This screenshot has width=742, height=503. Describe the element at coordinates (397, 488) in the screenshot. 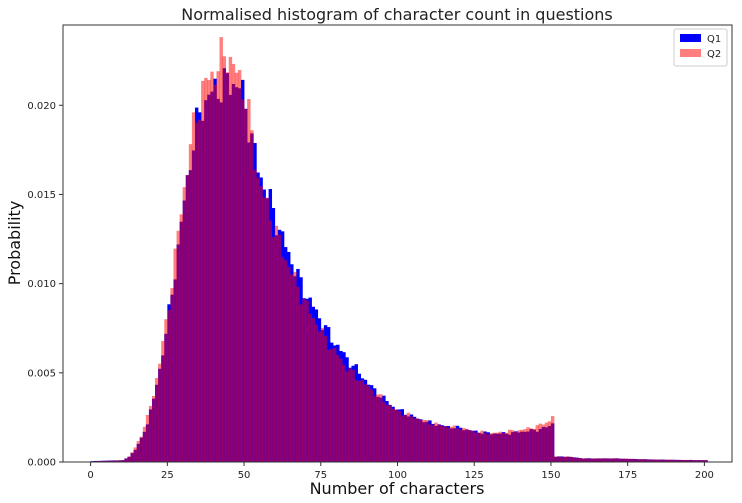

I see `x-axis-label: Number of characters` at that location.